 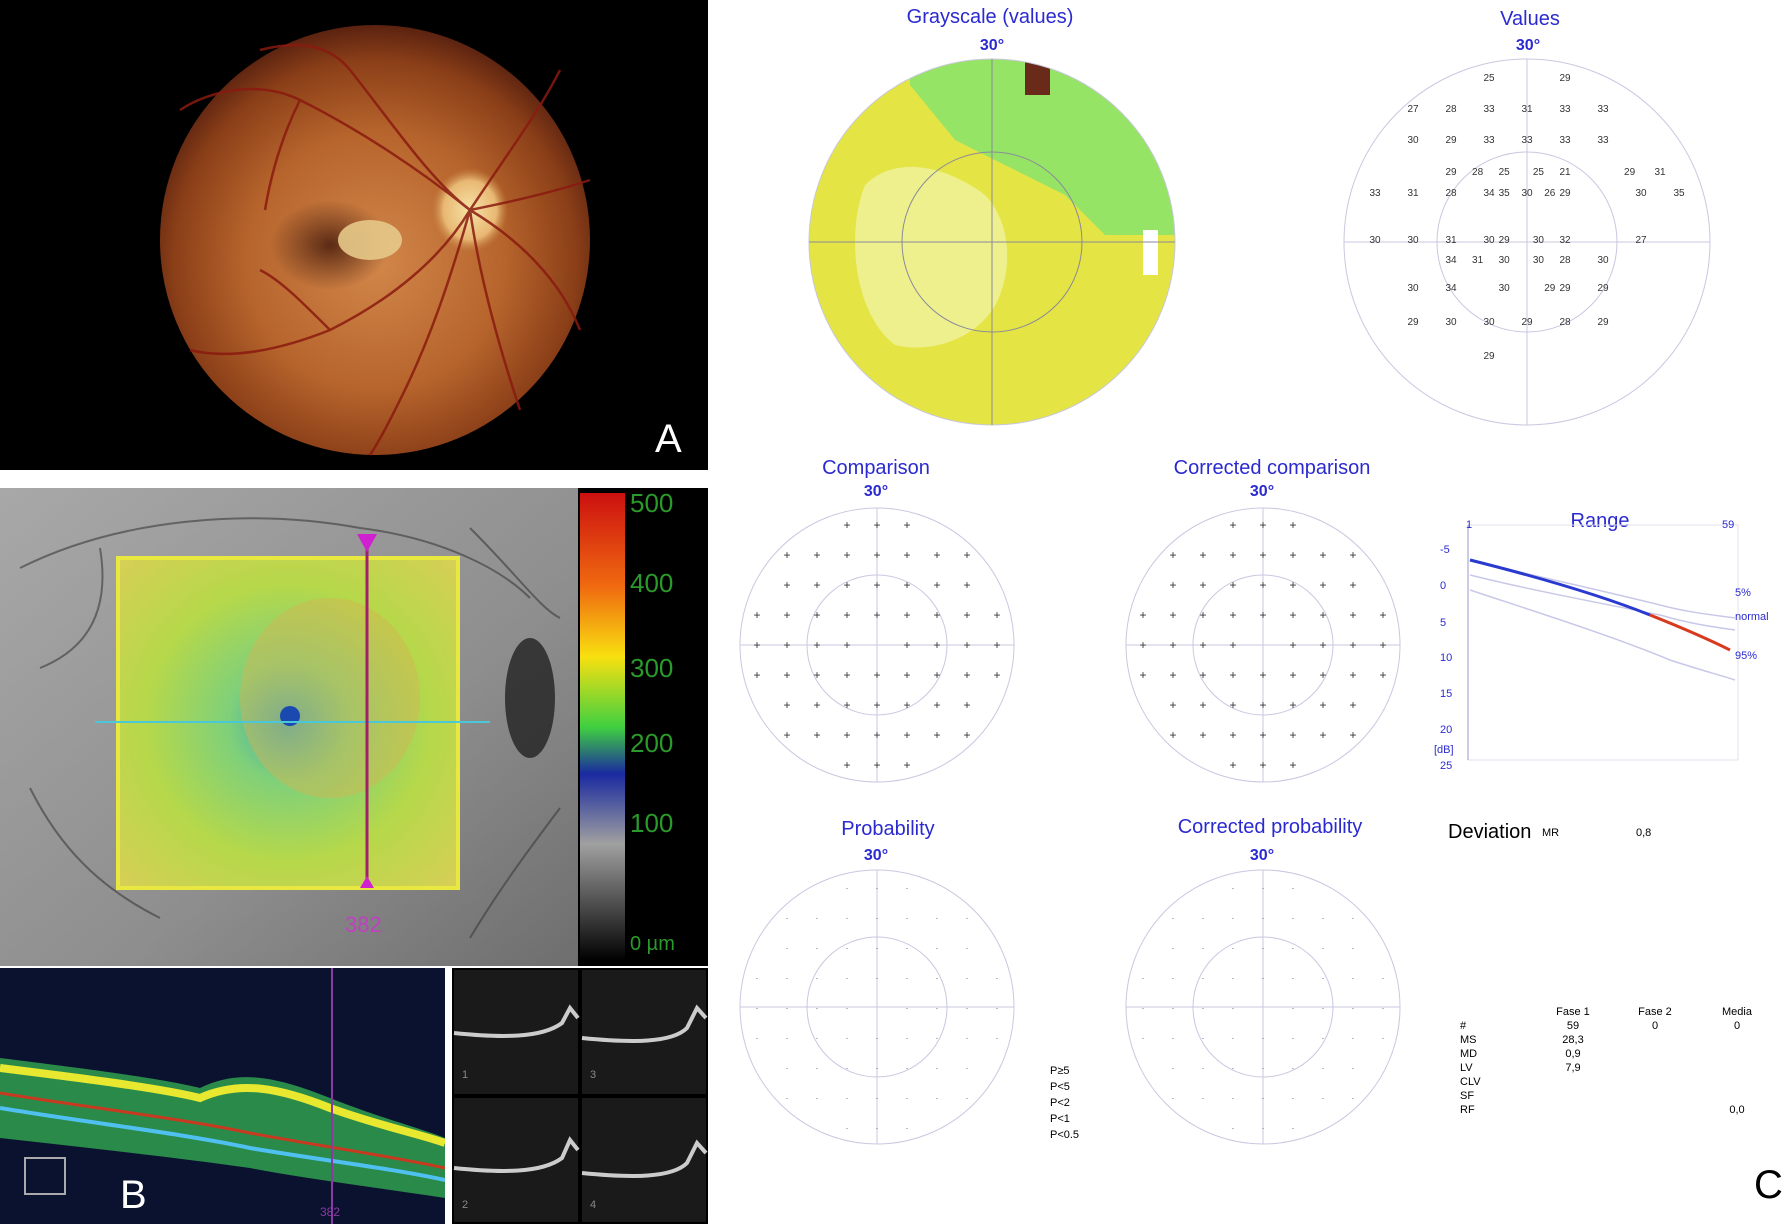 I want to click on range-top-label-2: 59, so click(x=1728, y=525).